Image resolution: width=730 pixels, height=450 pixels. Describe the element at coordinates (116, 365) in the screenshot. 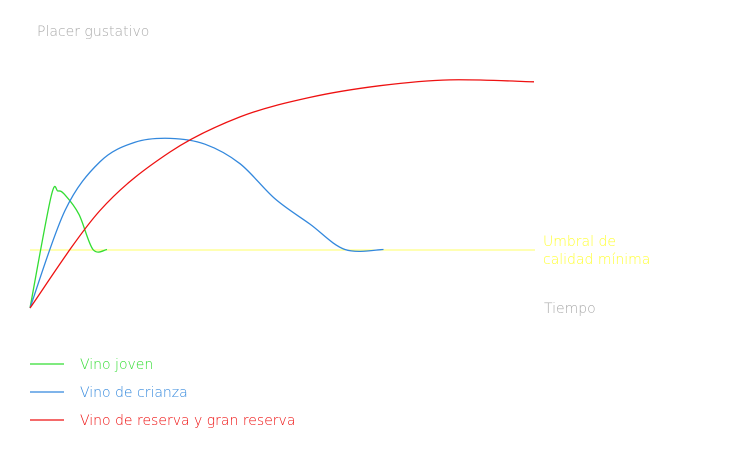

I see `legend-label-vino-joven: Vino joven` at that location.